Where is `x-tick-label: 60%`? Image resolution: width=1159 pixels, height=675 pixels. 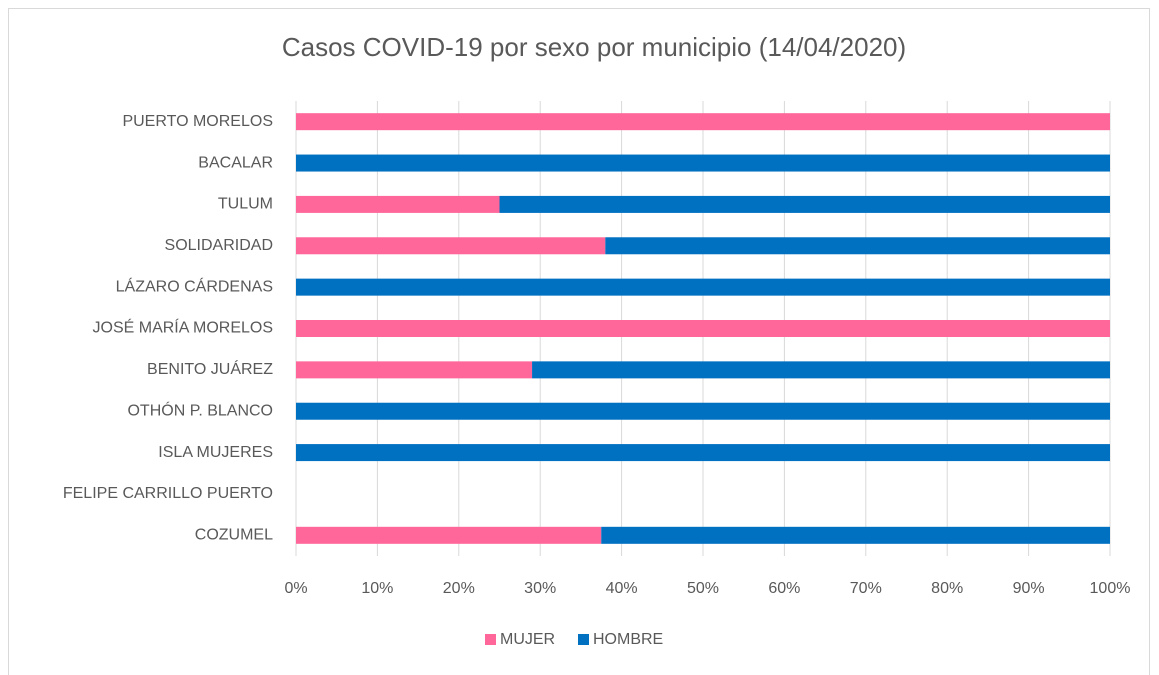
x-tick-label: 60% is located at coordinates (784, 588).